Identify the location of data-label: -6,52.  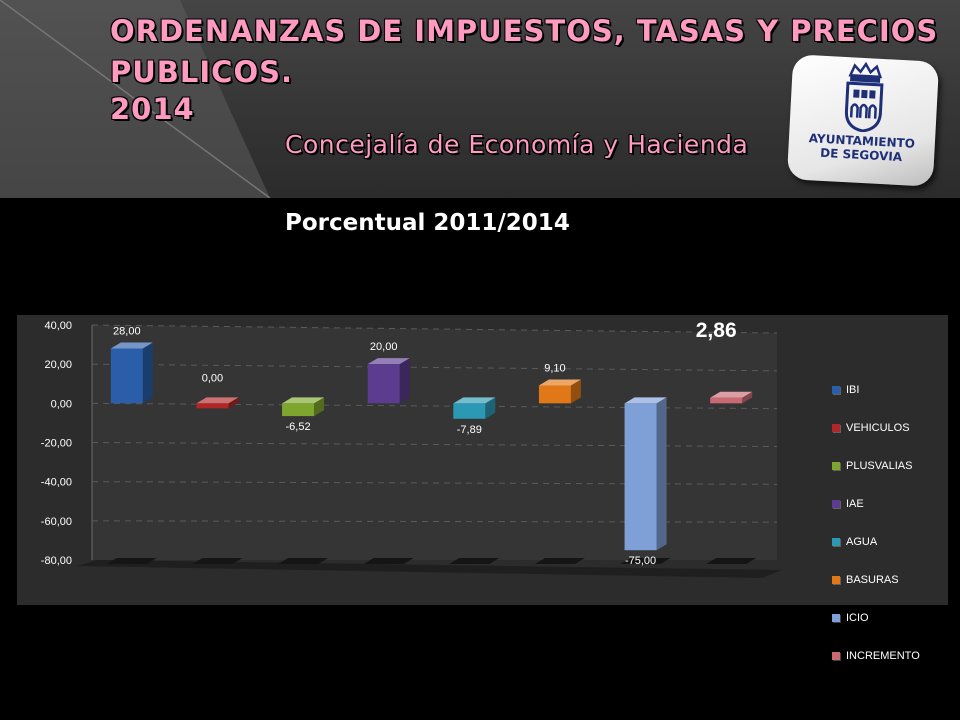
(298, 427).